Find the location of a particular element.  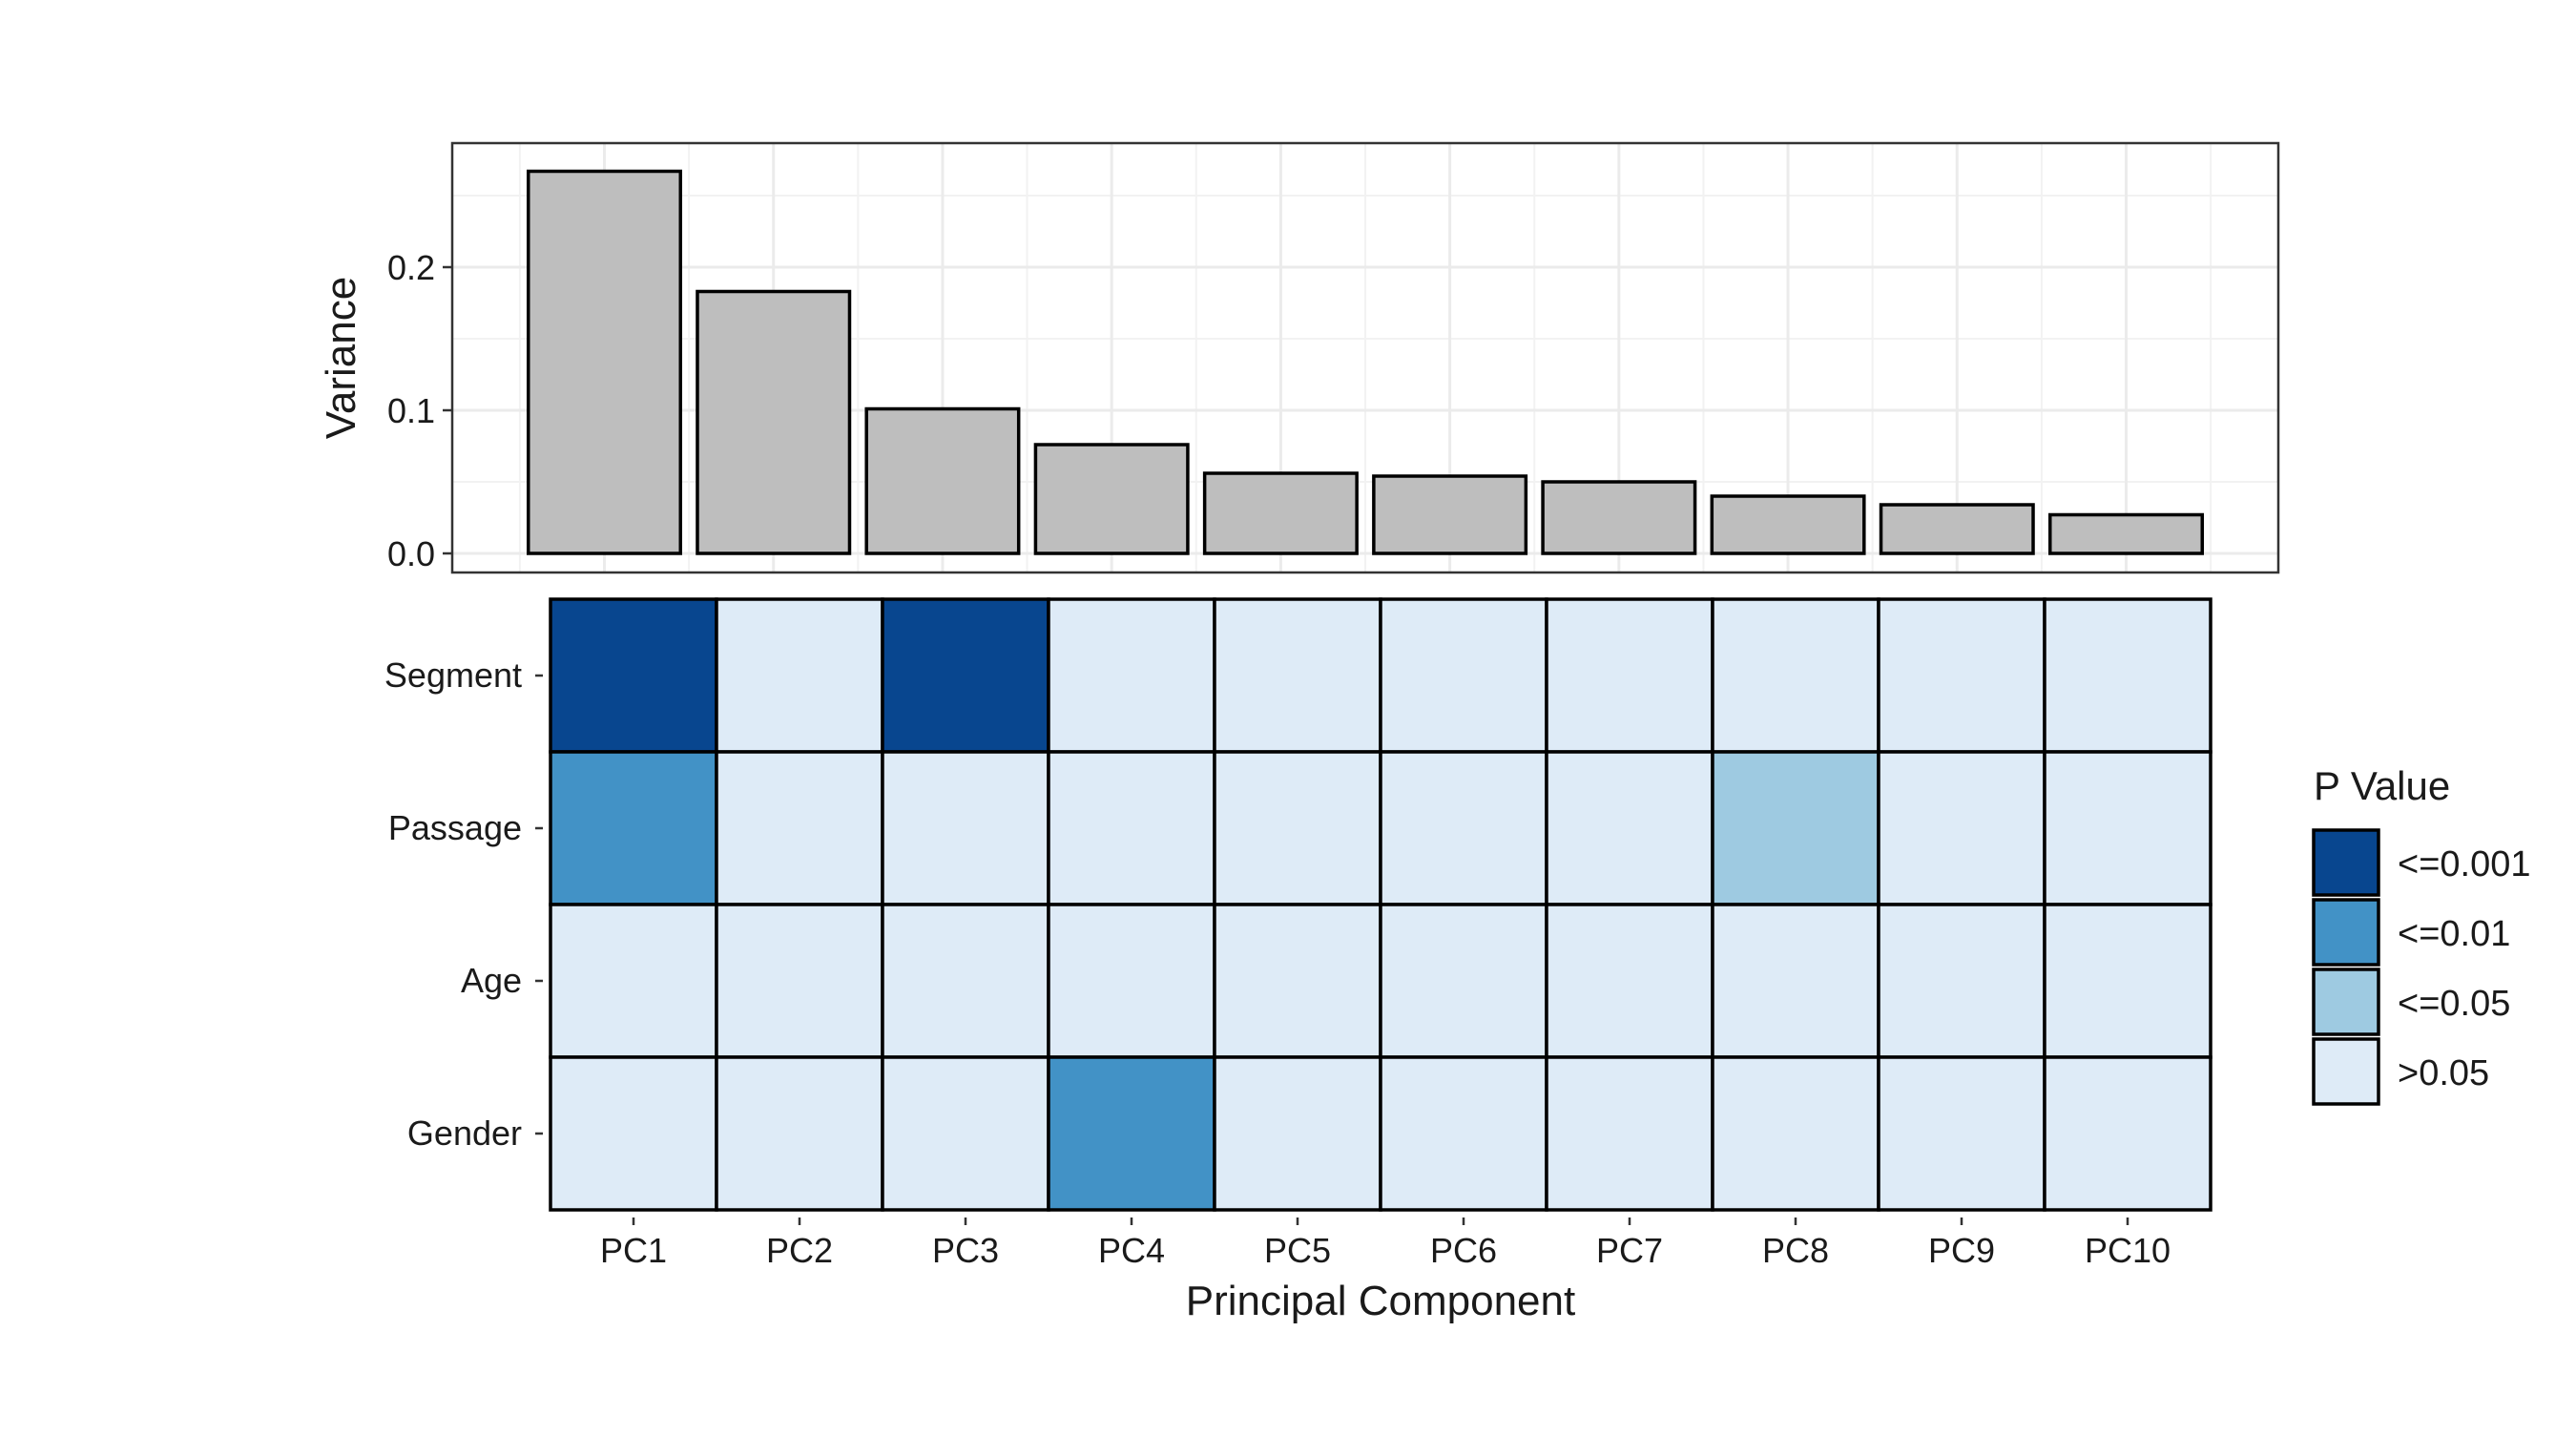

column-label-pc7: PC7 is located at coordinates (1629, 1250).